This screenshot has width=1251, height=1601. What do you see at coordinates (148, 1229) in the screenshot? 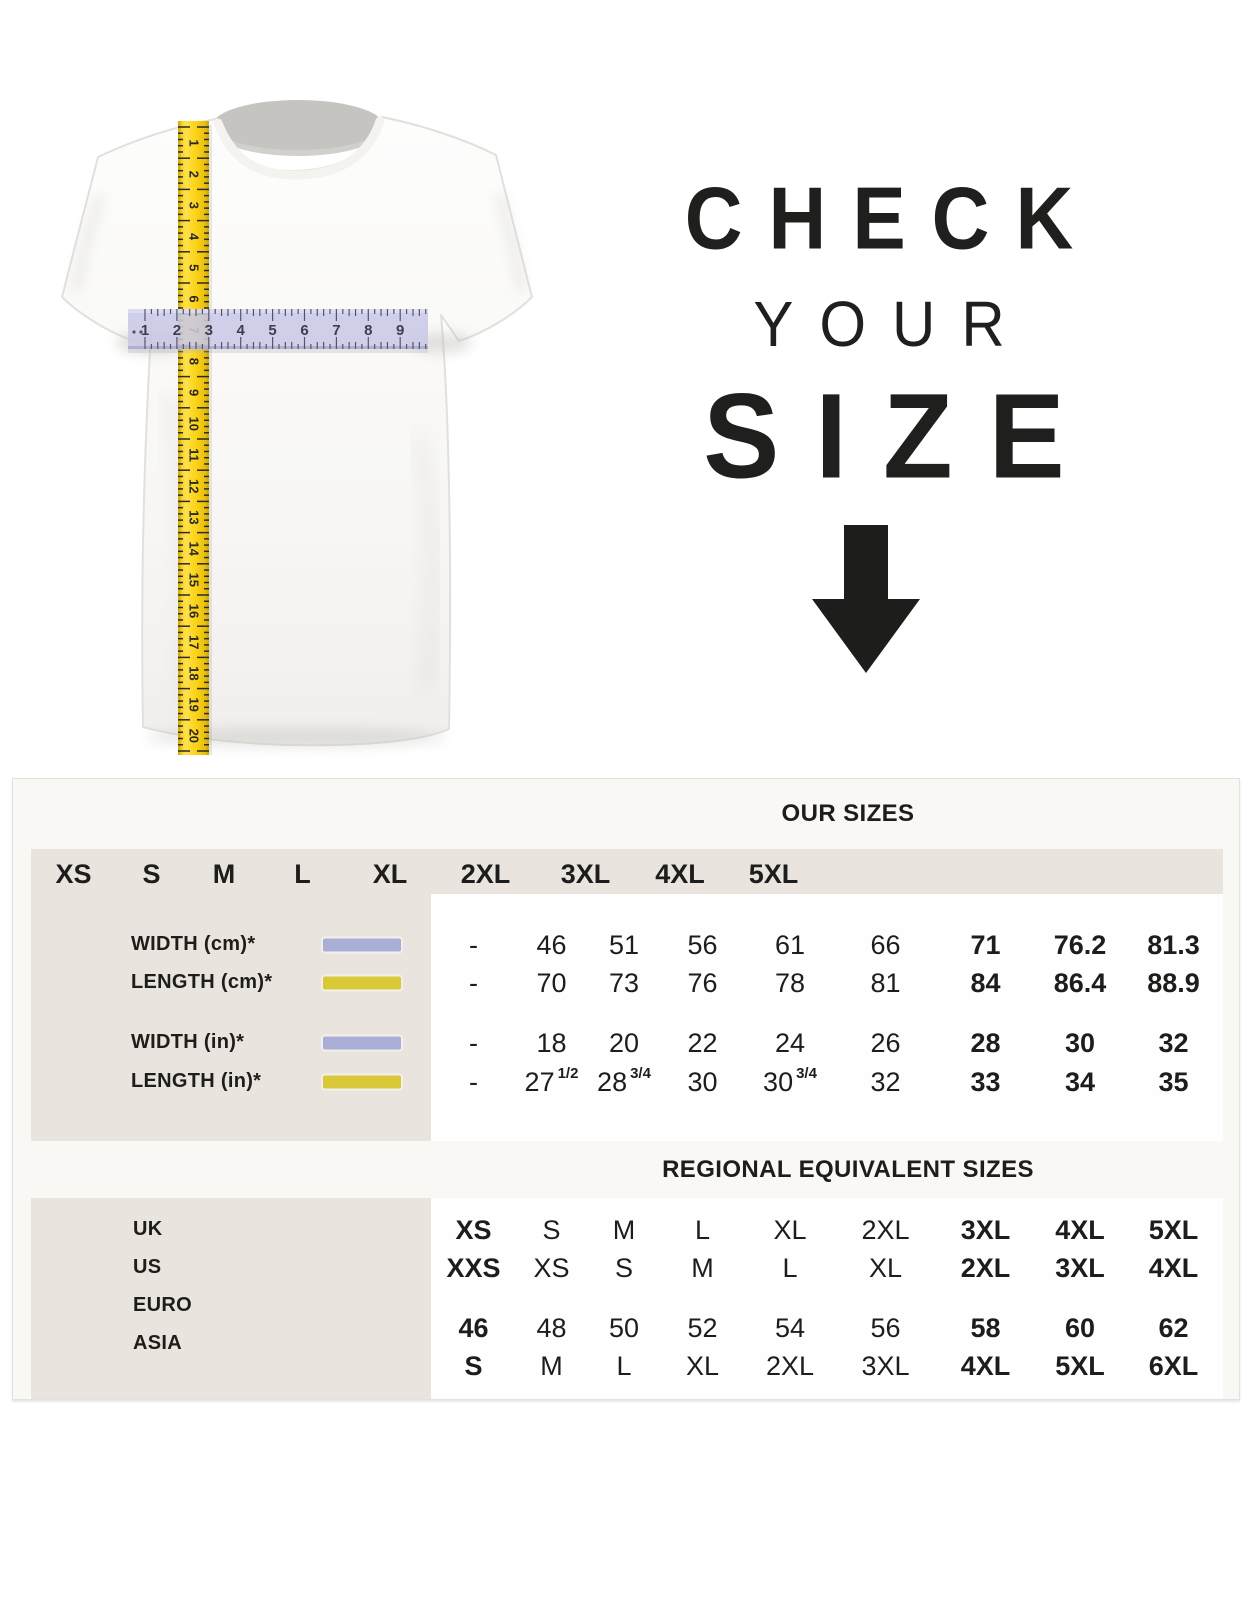
I see `row-label: UK` at bounding box center [148, 1229].